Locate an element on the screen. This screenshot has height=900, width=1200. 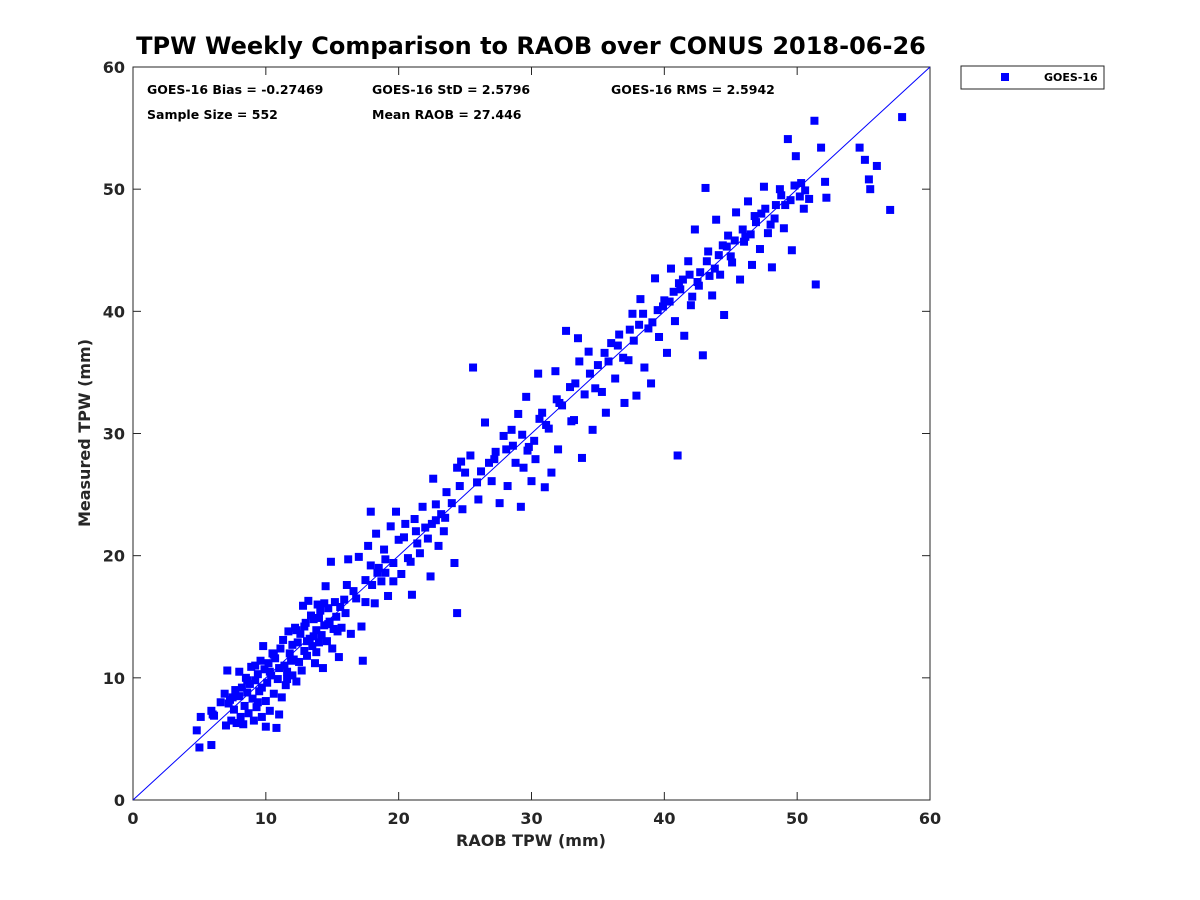
legend-marker-square-icon is located at coordinates (1005, 77).